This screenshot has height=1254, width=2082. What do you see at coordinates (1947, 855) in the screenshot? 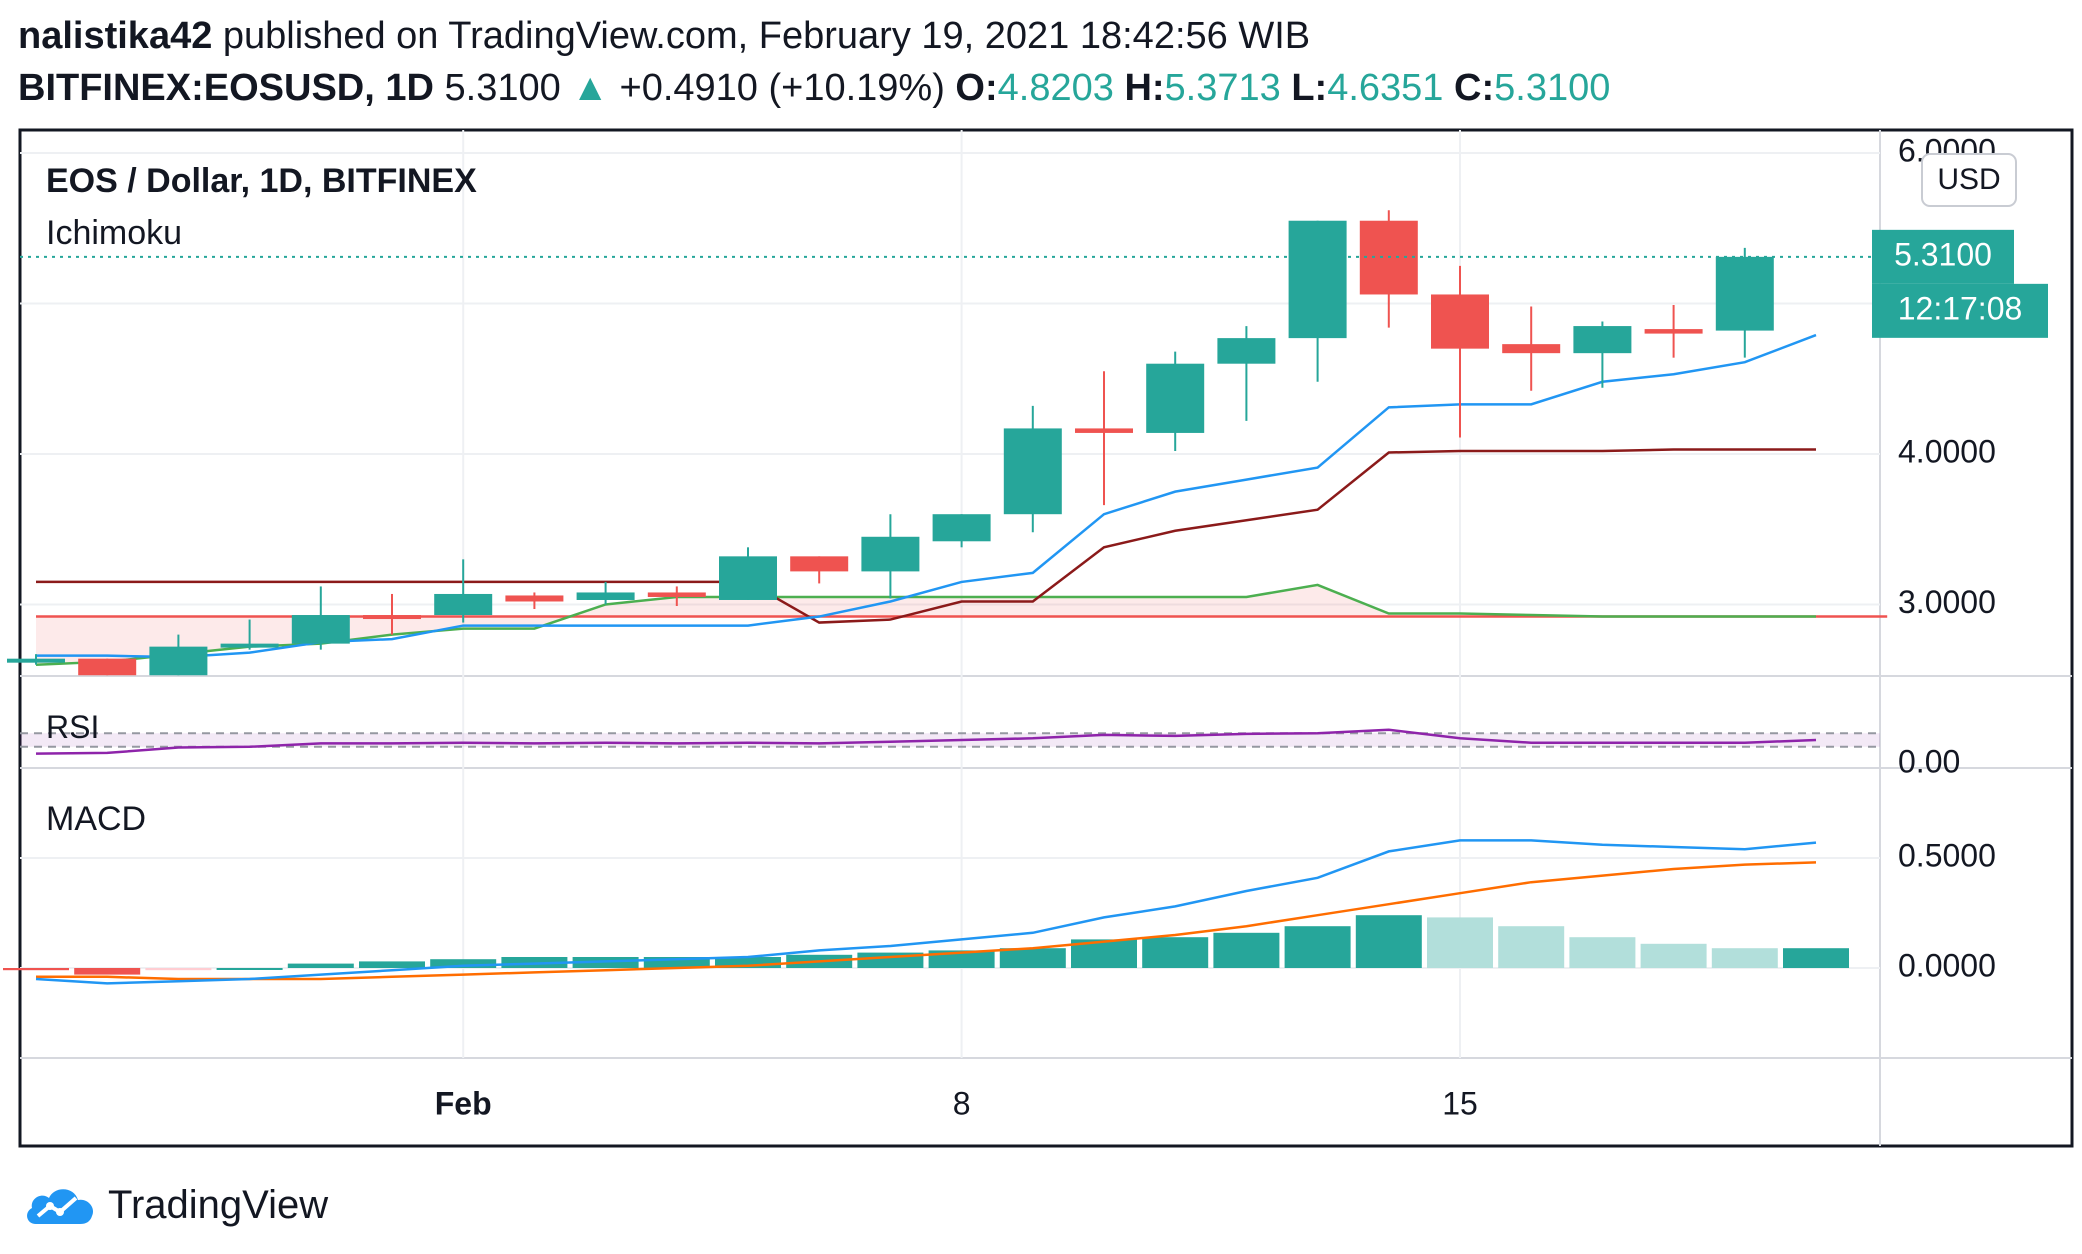
I see `macd-tick-label: 0.5000` at bounding box center [1947, 855].